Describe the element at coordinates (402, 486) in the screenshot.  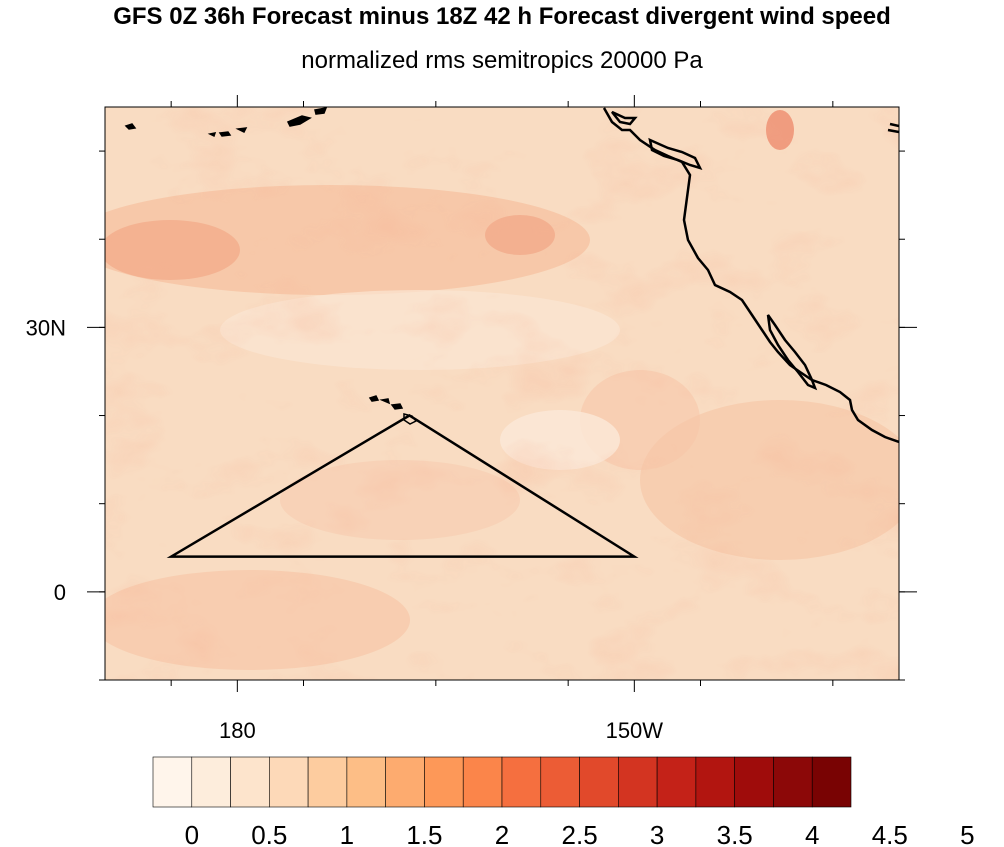
I see `region-outline-triangle` at that location.